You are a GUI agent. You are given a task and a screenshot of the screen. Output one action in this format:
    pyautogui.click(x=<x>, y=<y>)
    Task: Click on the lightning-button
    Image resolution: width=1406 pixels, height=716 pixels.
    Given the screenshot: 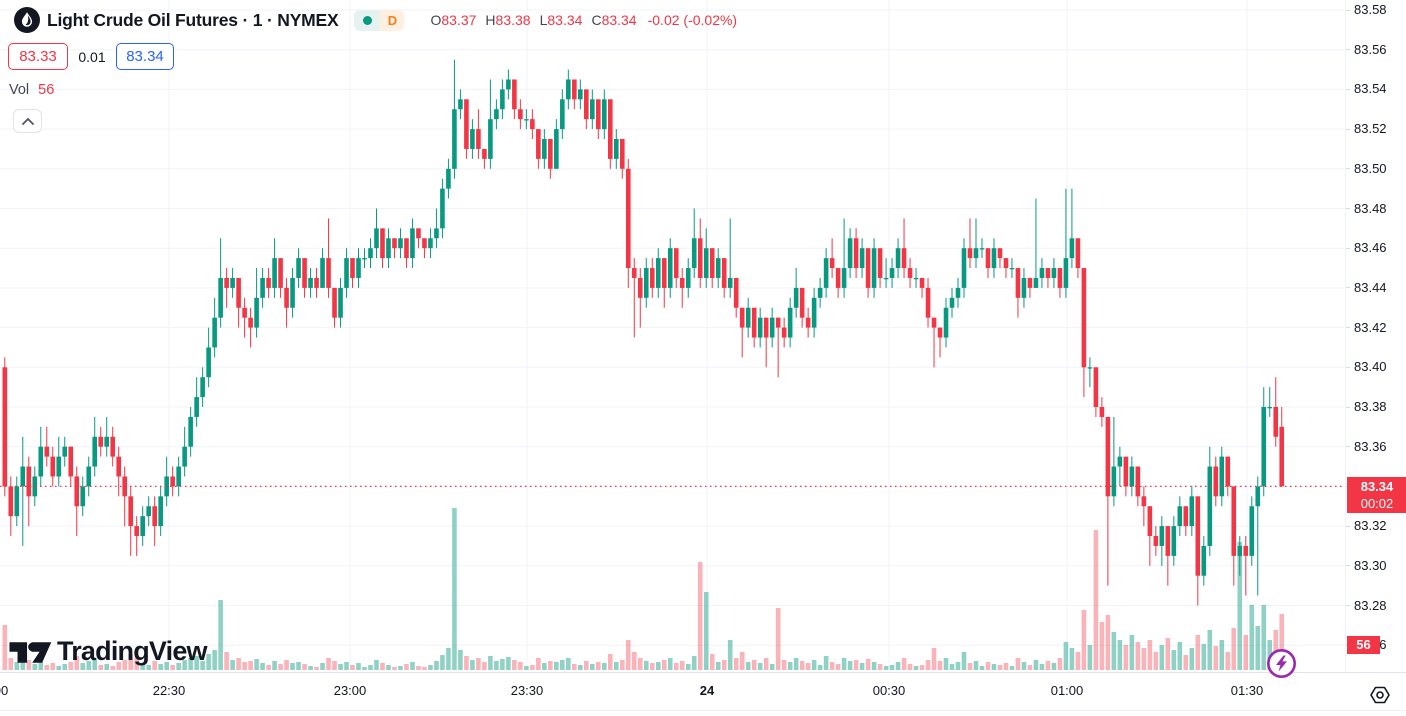 What is the action you would take?
    pyautogui.click(x=1281, y=663)
    